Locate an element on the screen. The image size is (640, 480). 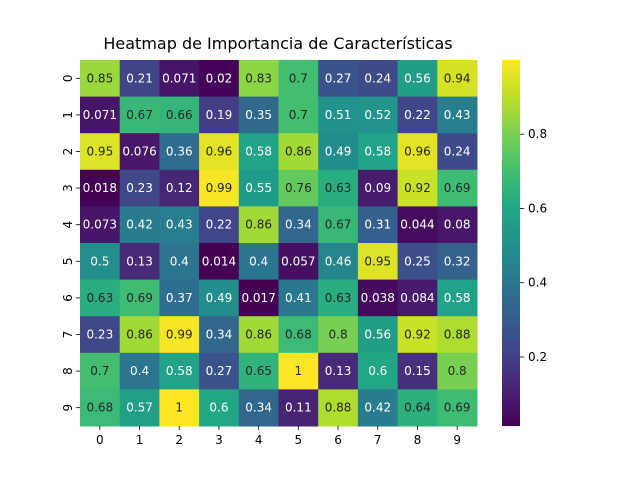
y-axis-ticks: 0 1 2 3 4 5 6 7 8 9 is located at coordinates (70, 243).